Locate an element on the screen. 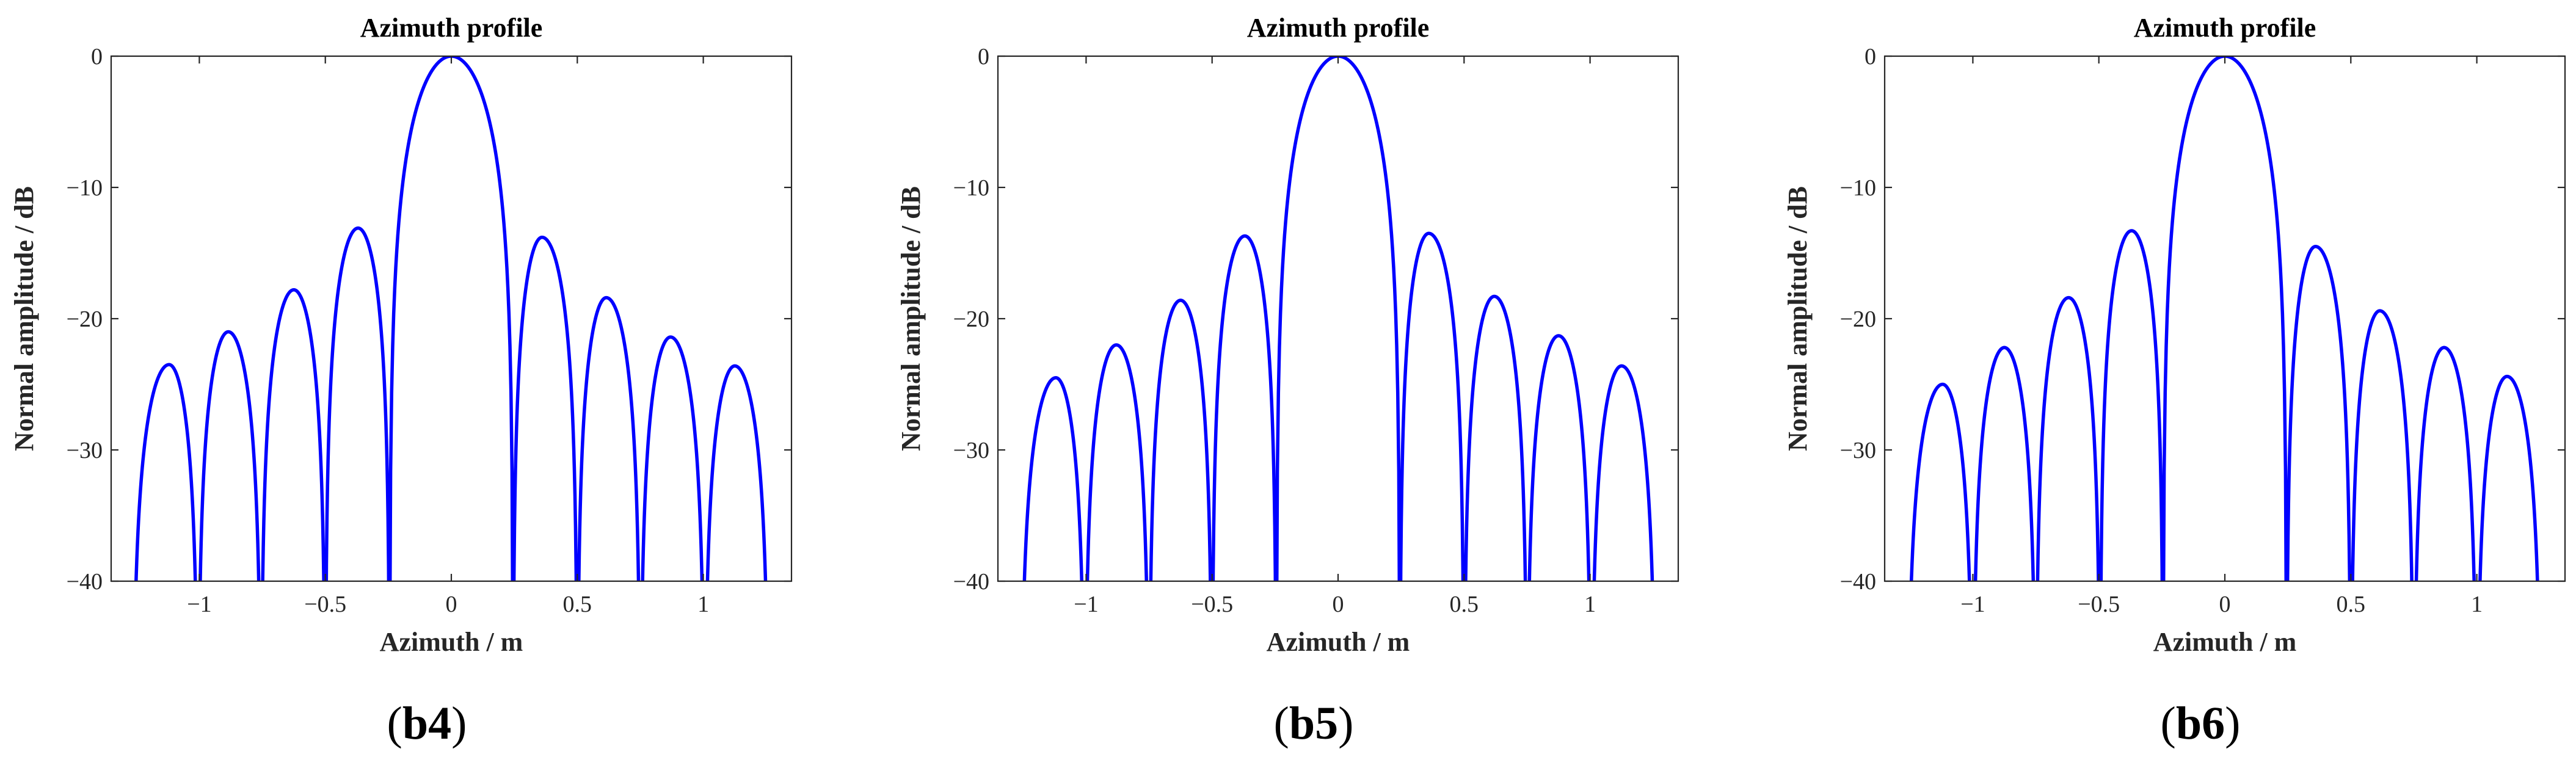 This screenshot has width=2576, height=757. panel-caption: (b4) is located at coordinates (427, 723).